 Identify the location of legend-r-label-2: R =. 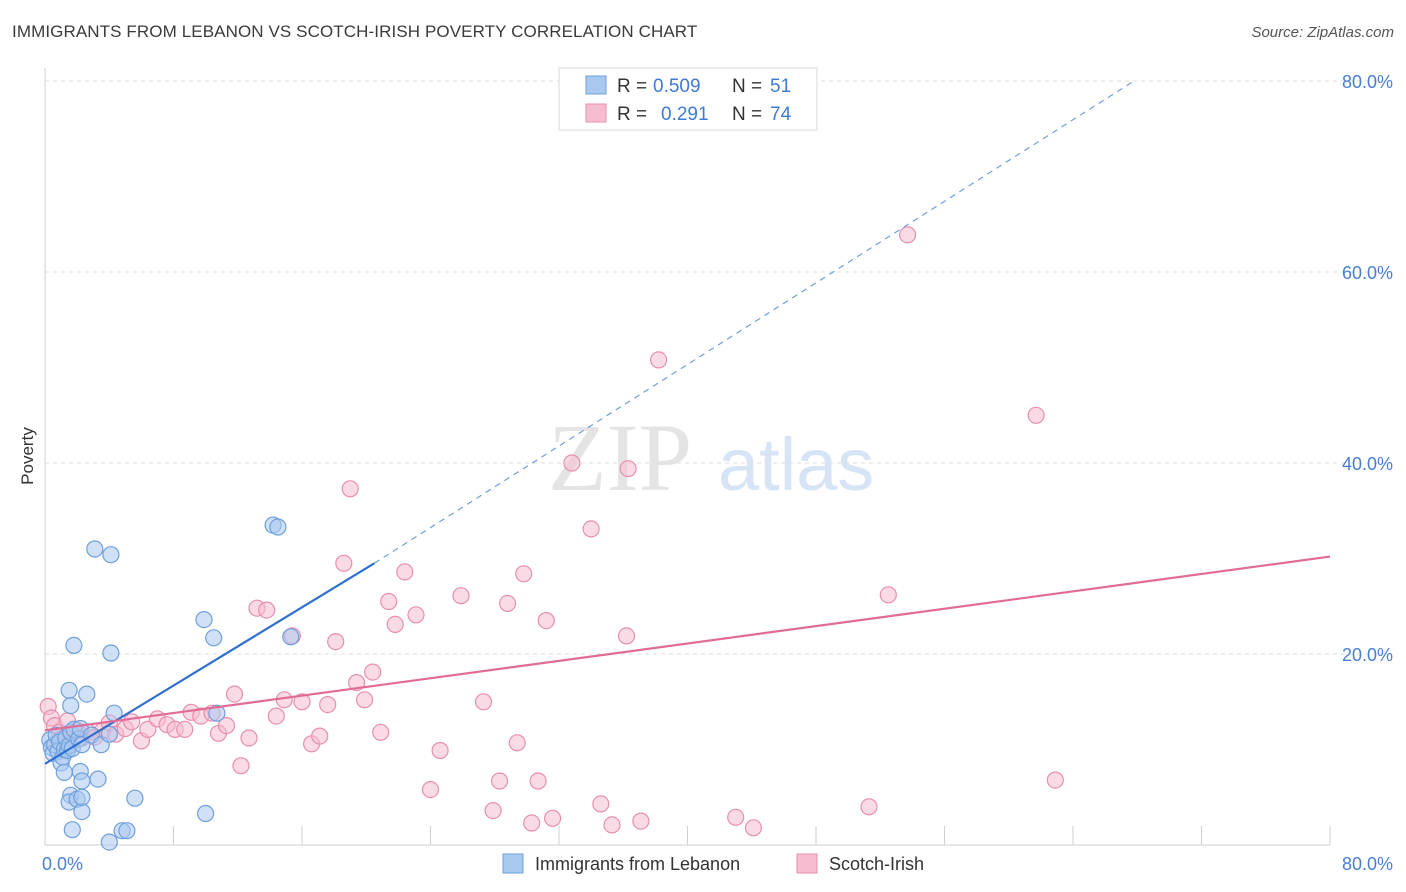
(632, 114).